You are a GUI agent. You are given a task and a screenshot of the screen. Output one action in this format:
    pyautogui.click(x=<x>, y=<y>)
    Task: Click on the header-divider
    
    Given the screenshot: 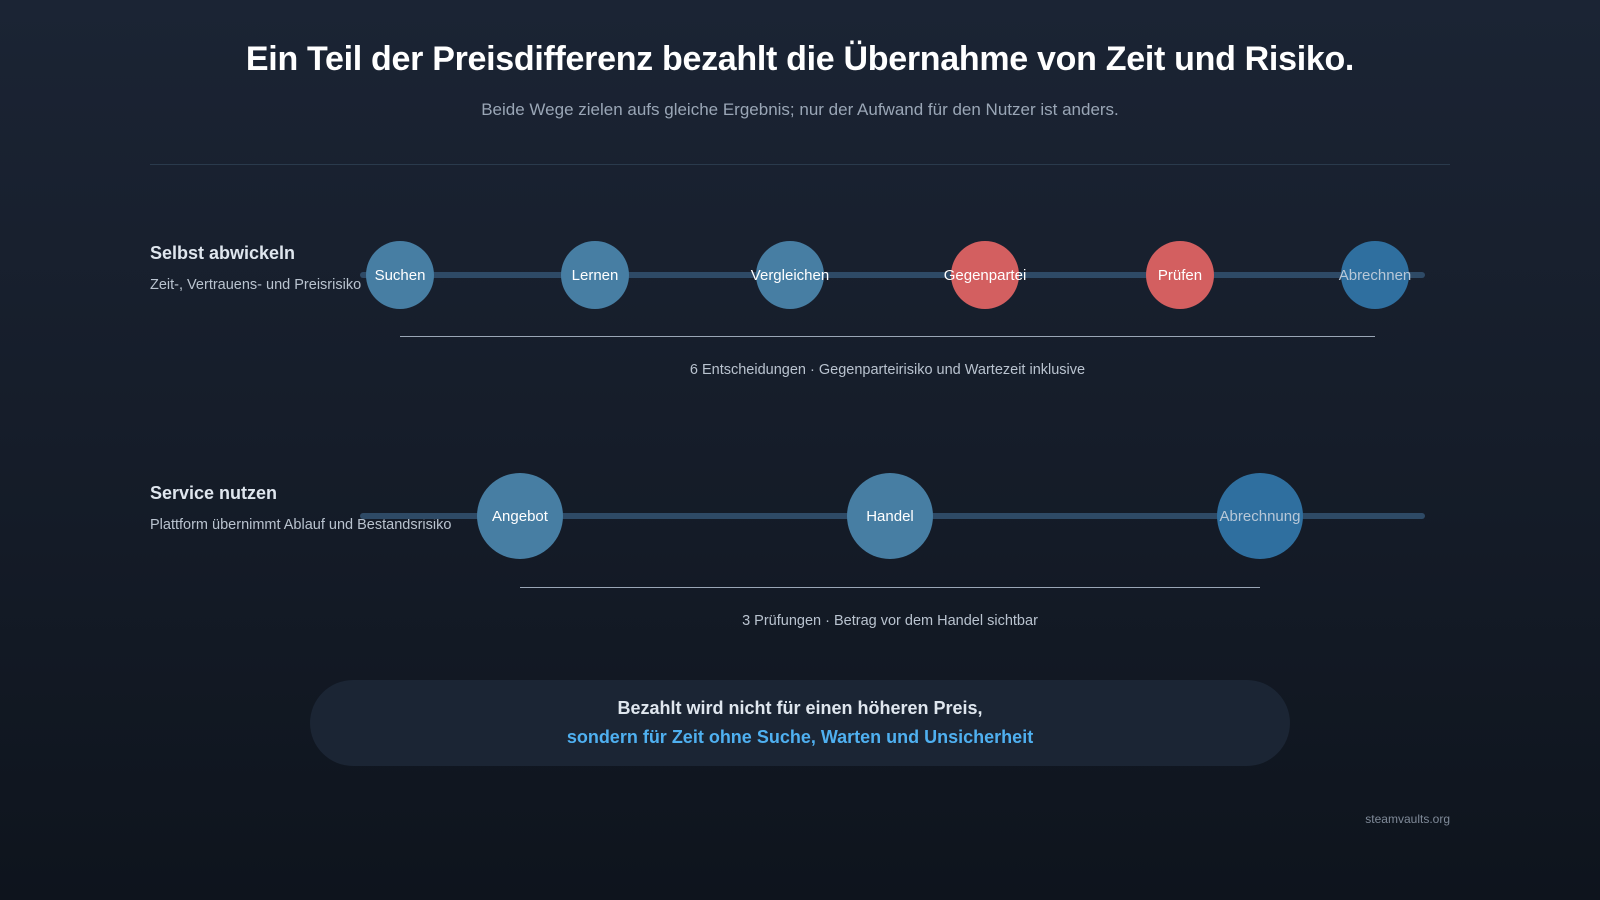 What is the action you would take?
    pyautogui.click(x=800, y=164)
    